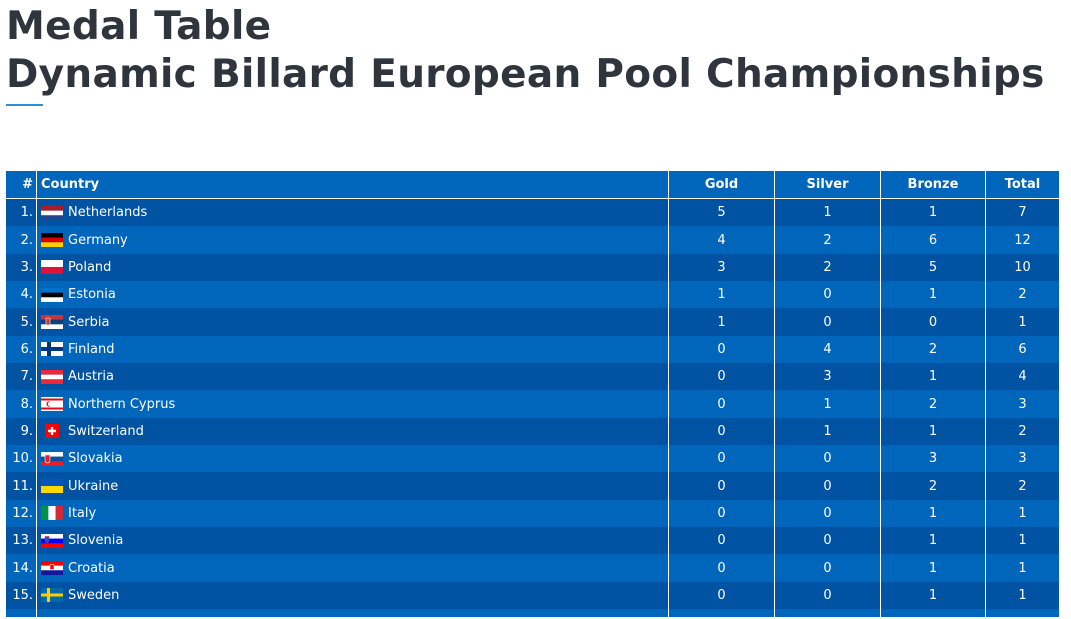 Image resolution: width=1071 pixels, height=619 pixels. Describe the element at coordinates (353, 568) in the screenshot. I see `country-cell: Croatia` at that location.